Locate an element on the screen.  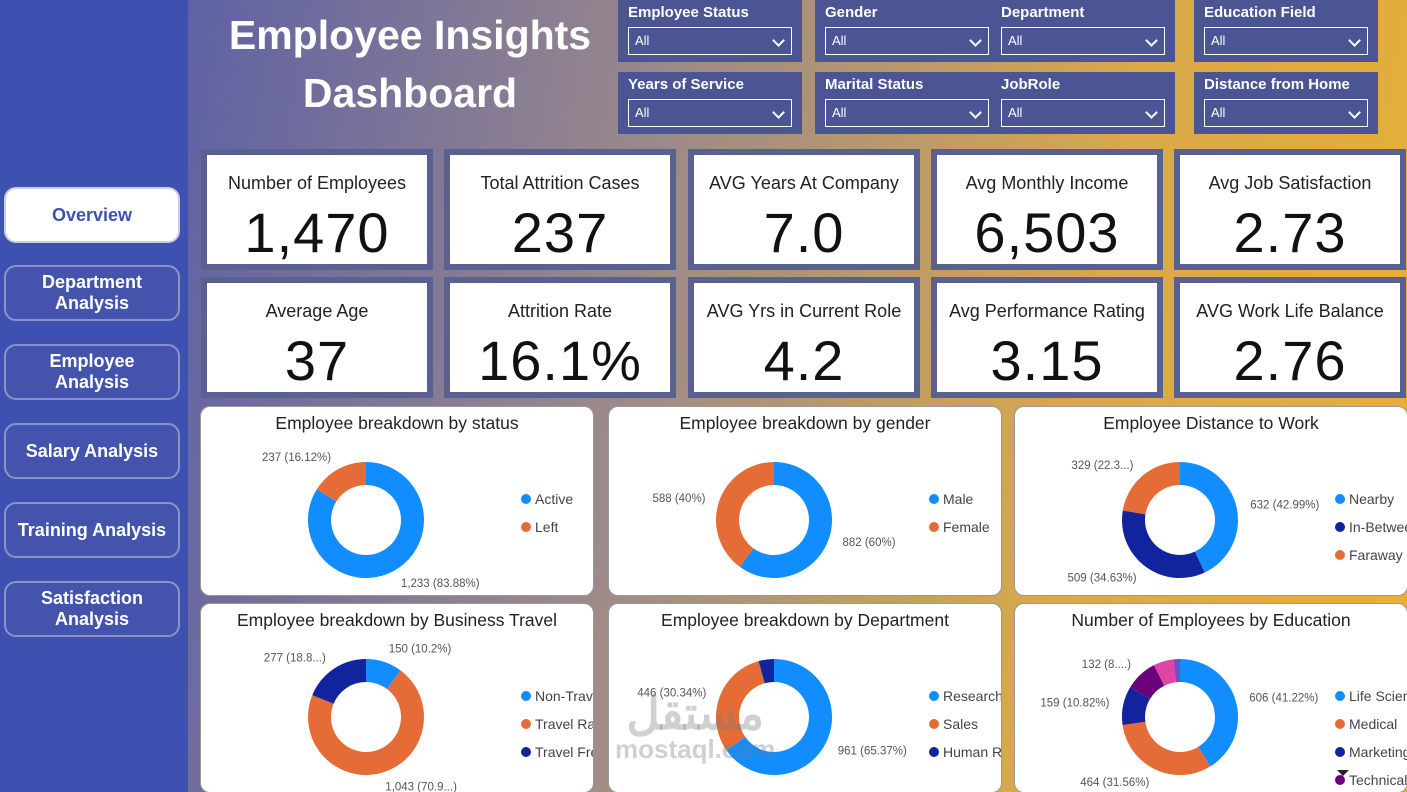
filter-slicer: JobRole All is located at coordinates (1083, 103).